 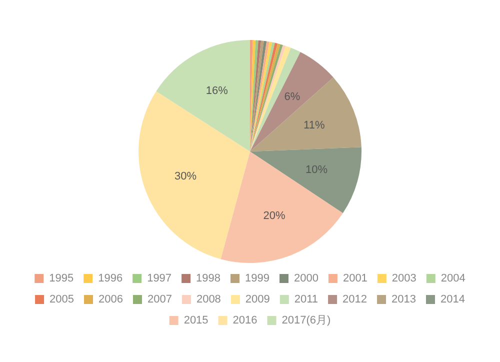 What do you see at coordinates (306, 300) in the screenshot?
I see `legend-label: 2011` at bounding box center [306, 300].